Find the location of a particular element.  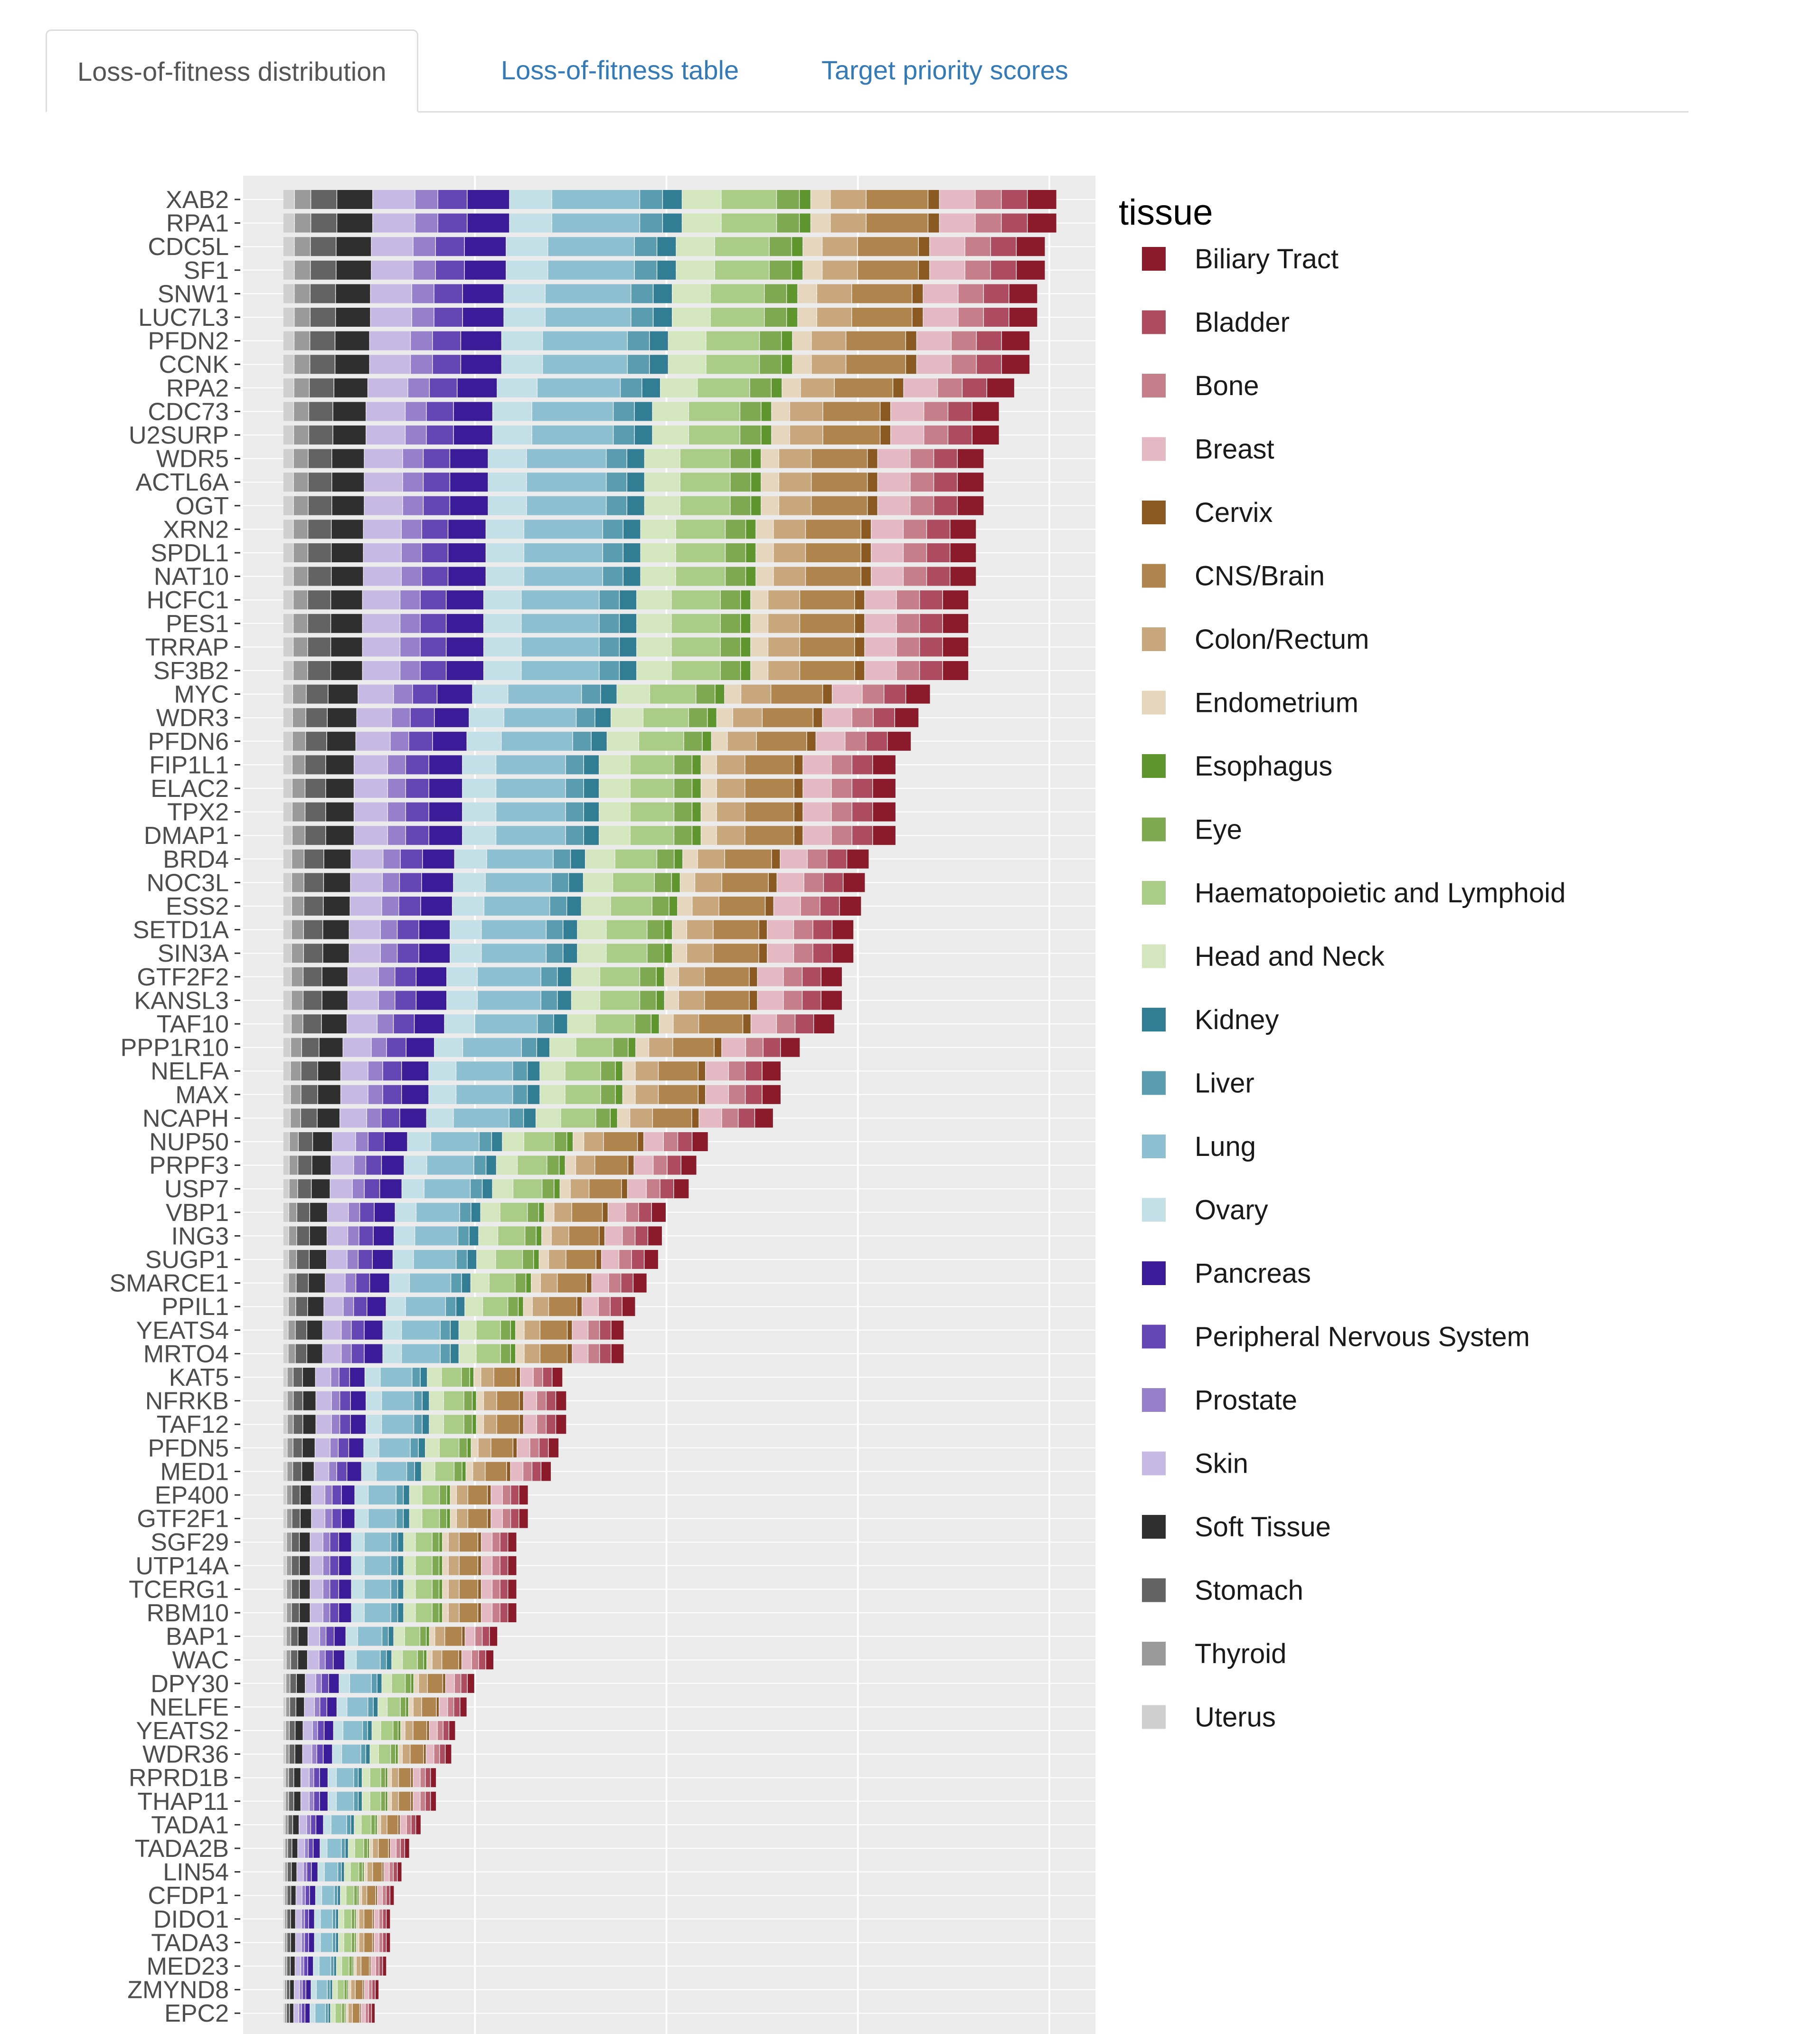

tab-loss-of-fitness-distribution: Loss-of-fitness distribution is located at coordinates (232, 71).